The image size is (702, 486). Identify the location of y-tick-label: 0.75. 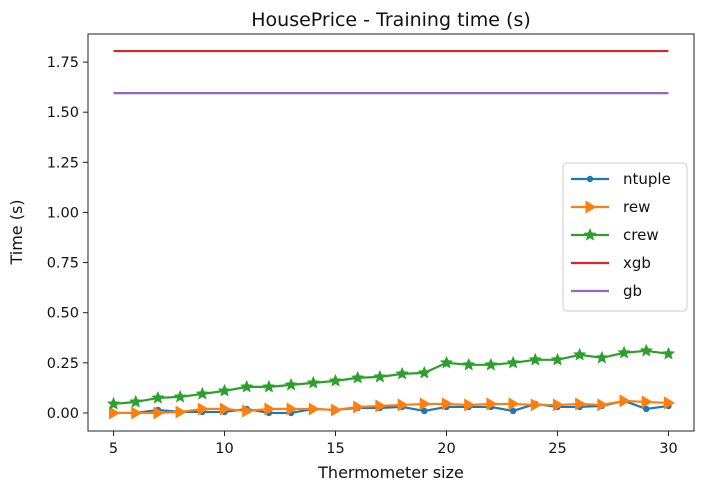
(63, 264).